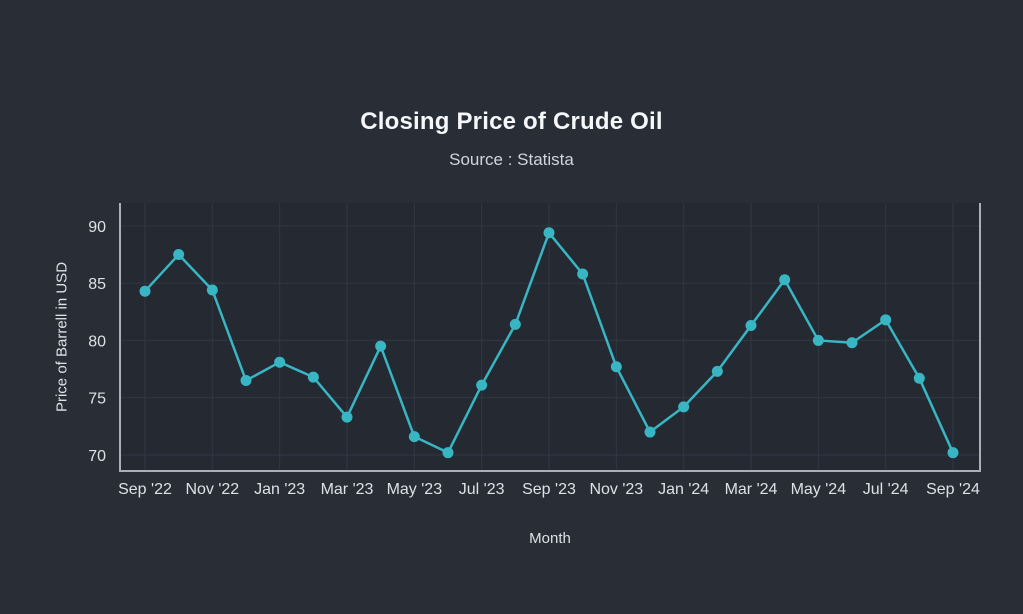  What do you see at coordinates (145, 489) in the screenshot?
I see `x-tick-label: Sep '22` at bounding box center [145, 489].